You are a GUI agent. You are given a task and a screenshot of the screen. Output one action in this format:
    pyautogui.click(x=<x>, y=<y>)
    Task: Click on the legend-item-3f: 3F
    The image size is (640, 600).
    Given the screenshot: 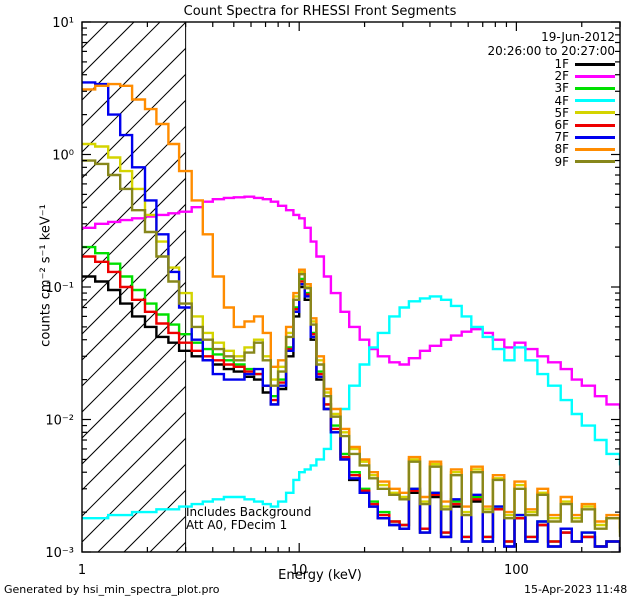 What is the action you would take?
    pyautogui.click(x=522, y=88)
    